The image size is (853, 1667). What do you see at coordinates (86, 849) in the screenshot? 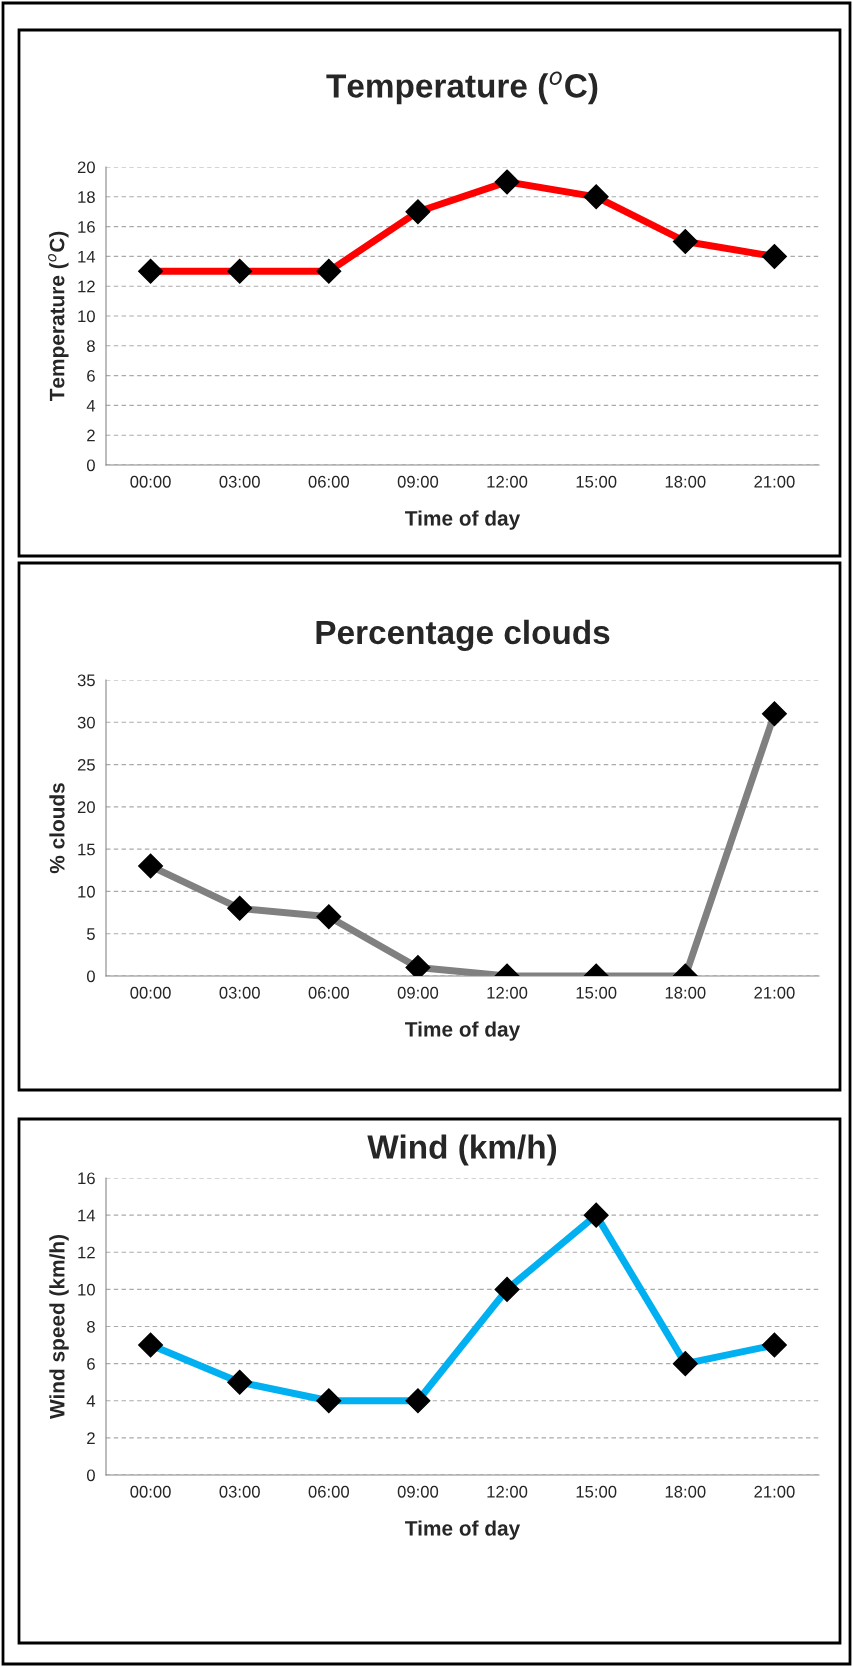
I see `y-tick-label: 15` at bounding box center [86, 849].